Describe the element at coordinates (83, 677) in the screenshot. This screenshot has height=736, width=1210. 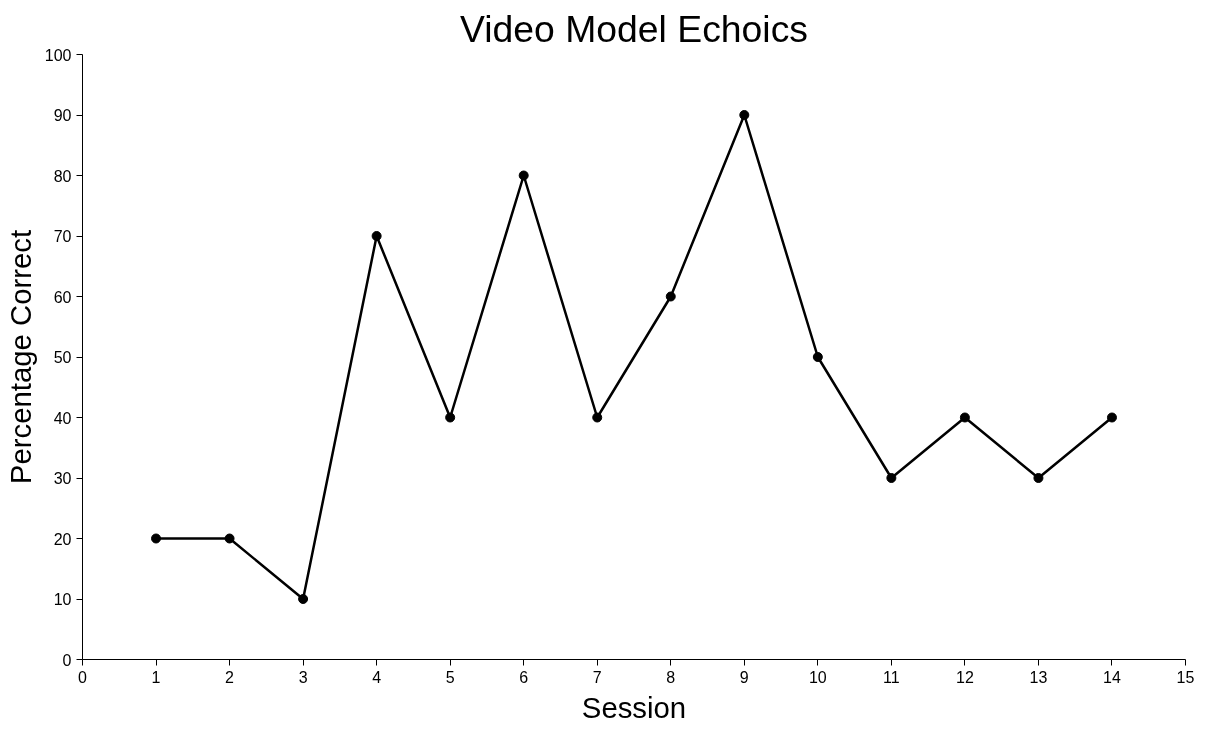
I see `x-tick-label: 0` at that location.